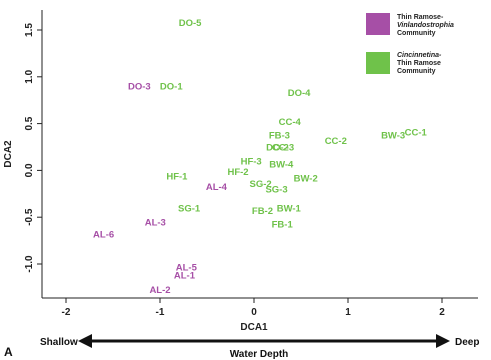 This screenshot has width=491, height=360. What do you see at coordinates (171, 87) in the screenshot?
I see `data-point-label: DO-1` at bounding box center [171, 87].